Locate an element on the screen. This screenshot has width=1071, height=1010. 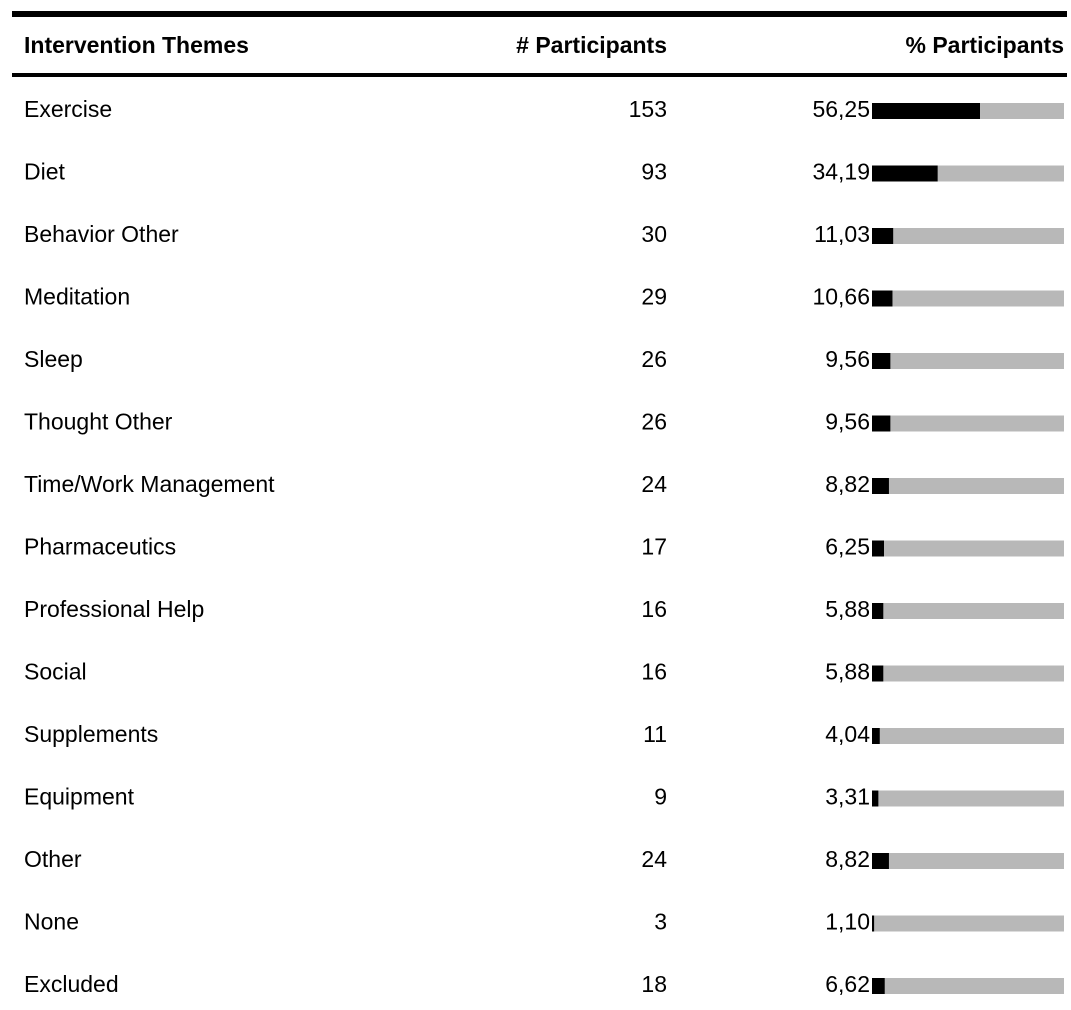
percent: 6,25 is located at coordinates (847, 547).